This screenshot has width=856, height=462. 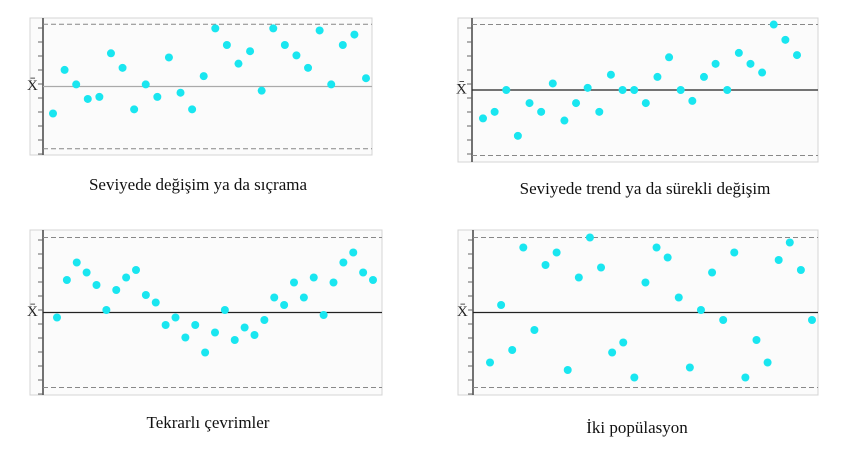 What do you see at coordinates (208, 422) in the screenshot?
I see `caption: Tekrarlı çevrimler` at bounding box center [208, 422].